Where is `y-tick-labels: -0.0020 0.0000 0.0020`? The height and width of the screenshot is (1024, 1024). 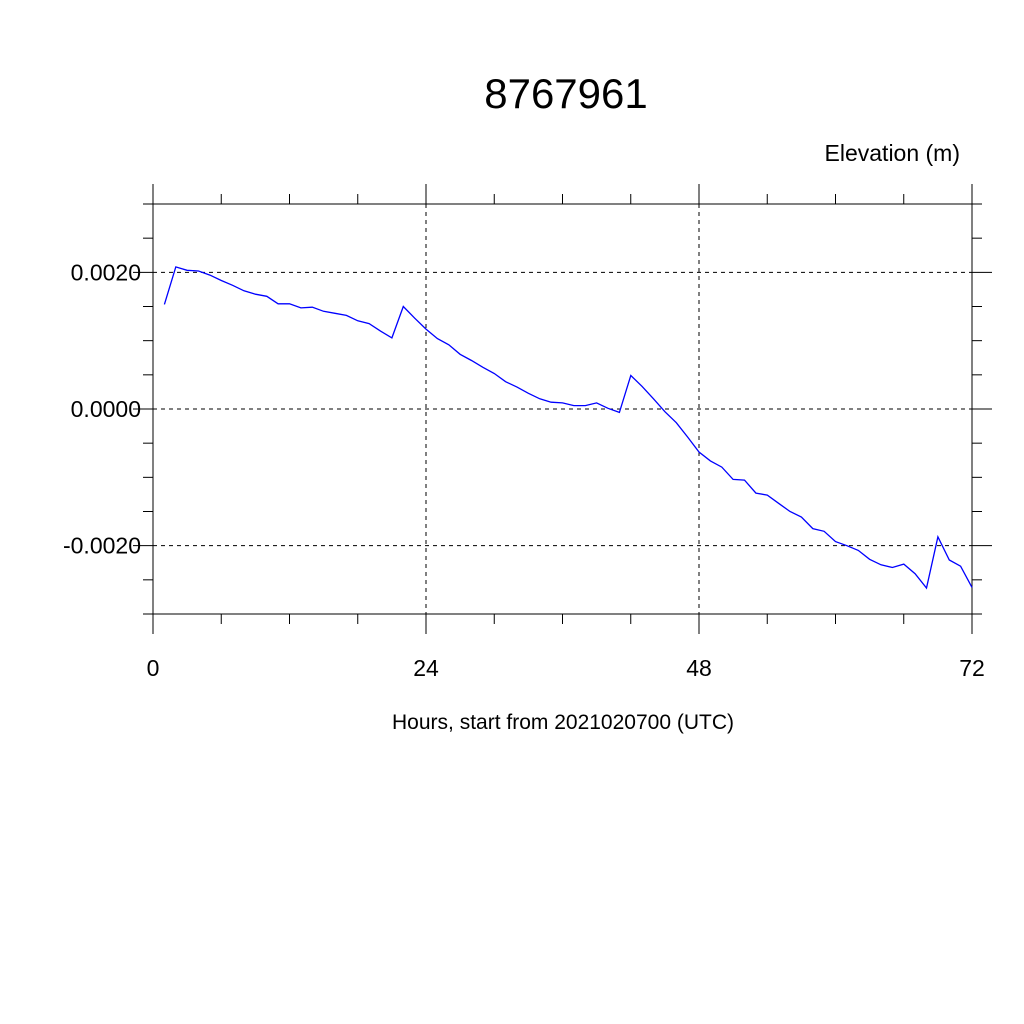 y-tick-labels: -0.0020 0.0000 0.0020 is located at coordinates (102, 408).